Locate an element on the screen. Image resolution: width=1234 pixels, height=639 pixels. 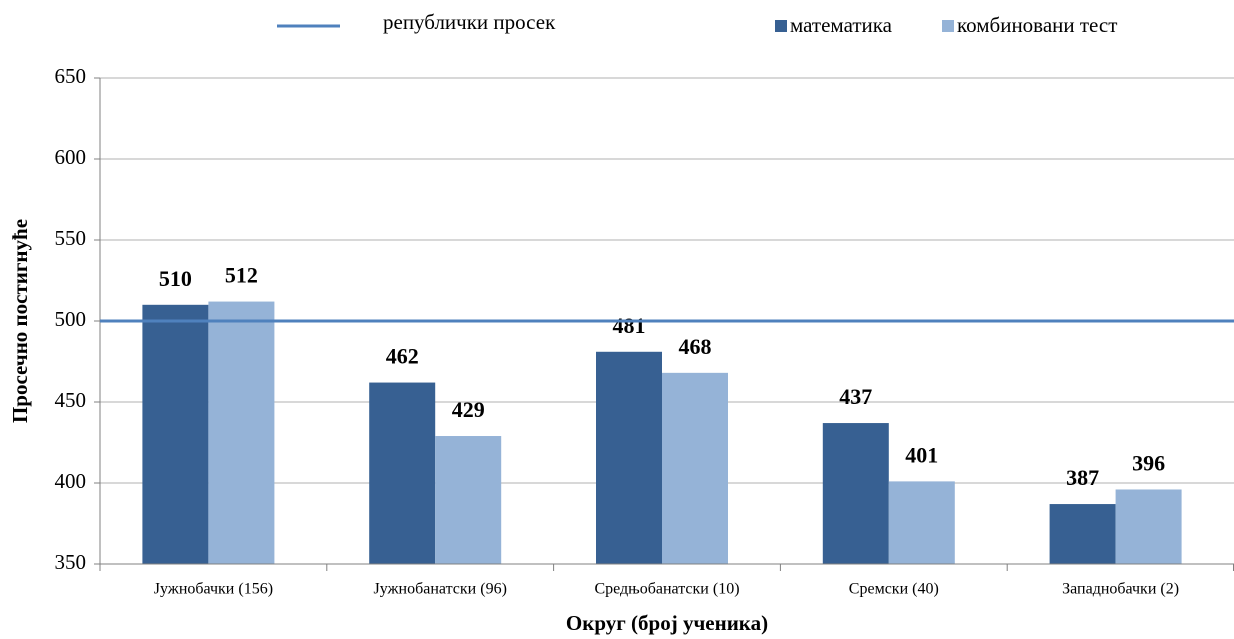
y-tick-label: 400 is located at coordinates (71, 481).